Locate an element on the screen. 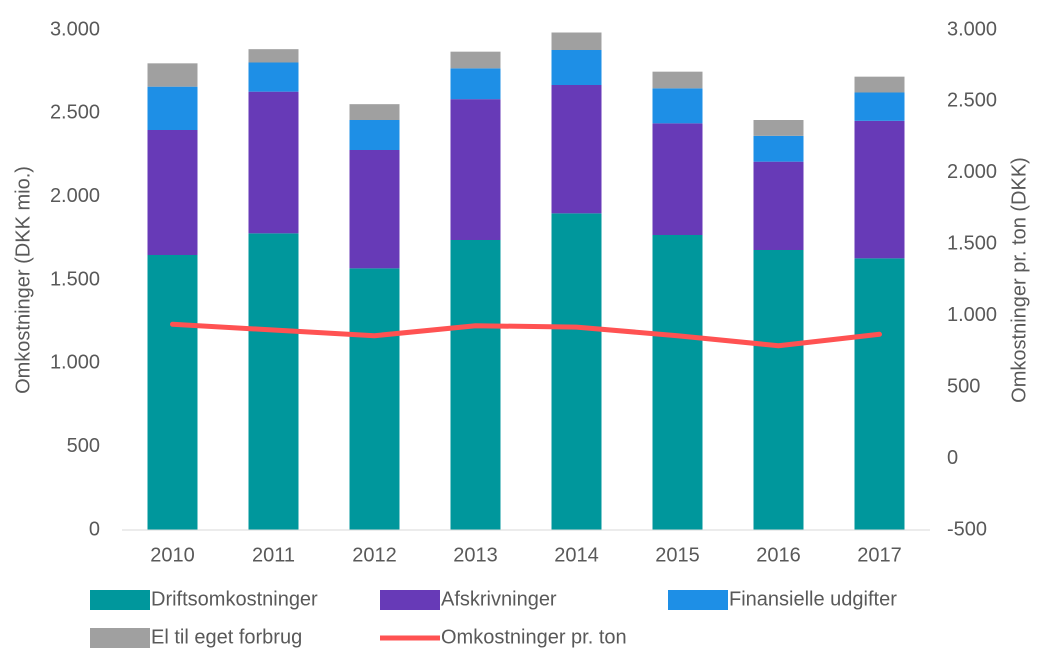  legend-label: Afskrivninger is located at coordinates (499, 599).